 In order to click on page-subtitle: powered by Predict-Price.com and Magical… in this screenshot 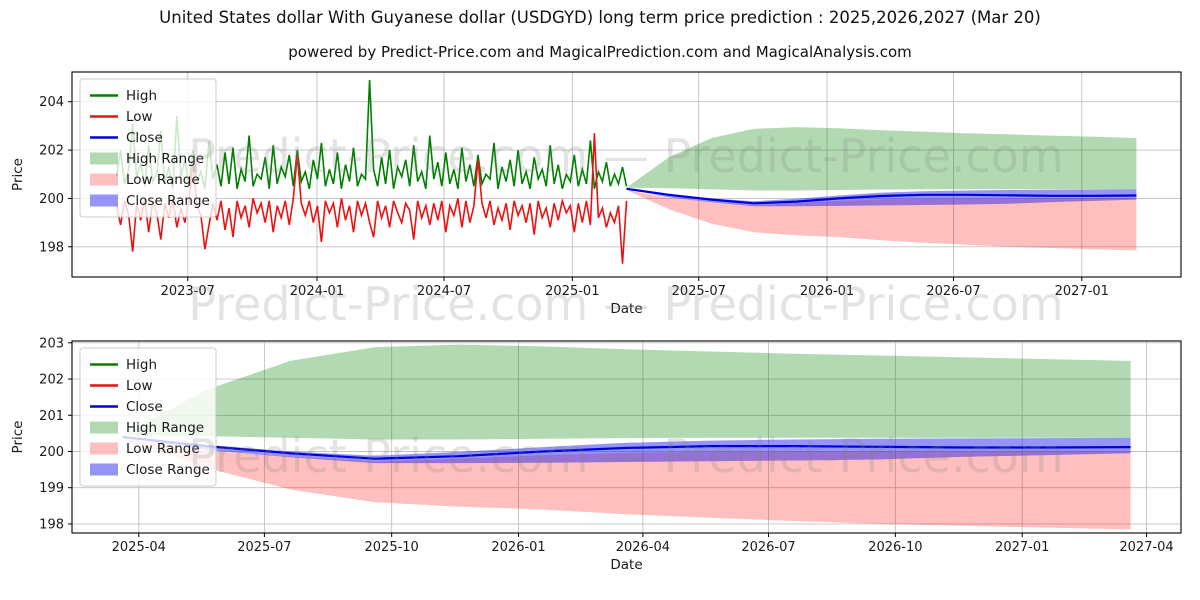, I will do `click(600, 52)`.